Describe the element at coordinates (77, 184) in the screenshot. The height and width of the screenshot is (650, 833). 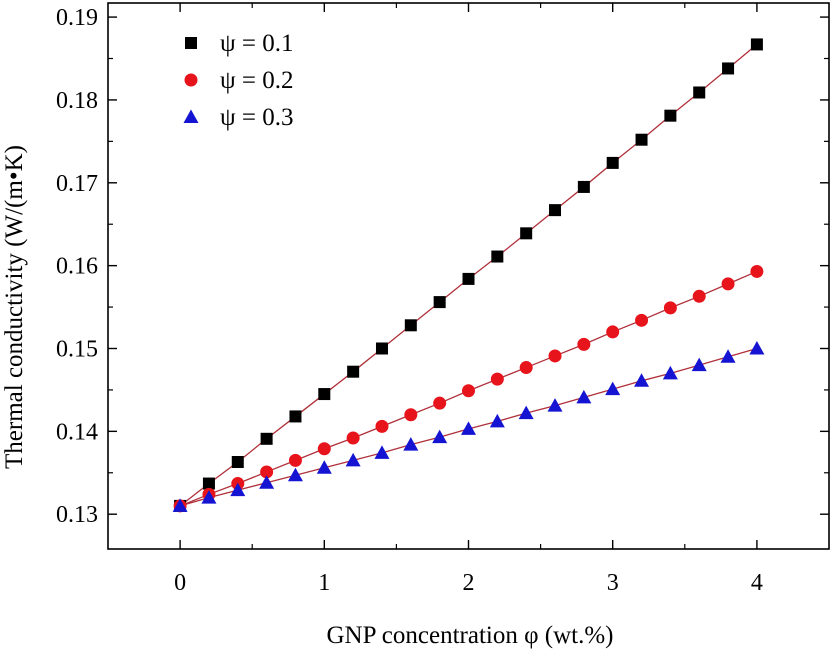
I see `y-tick-label: 0.17` at that location.